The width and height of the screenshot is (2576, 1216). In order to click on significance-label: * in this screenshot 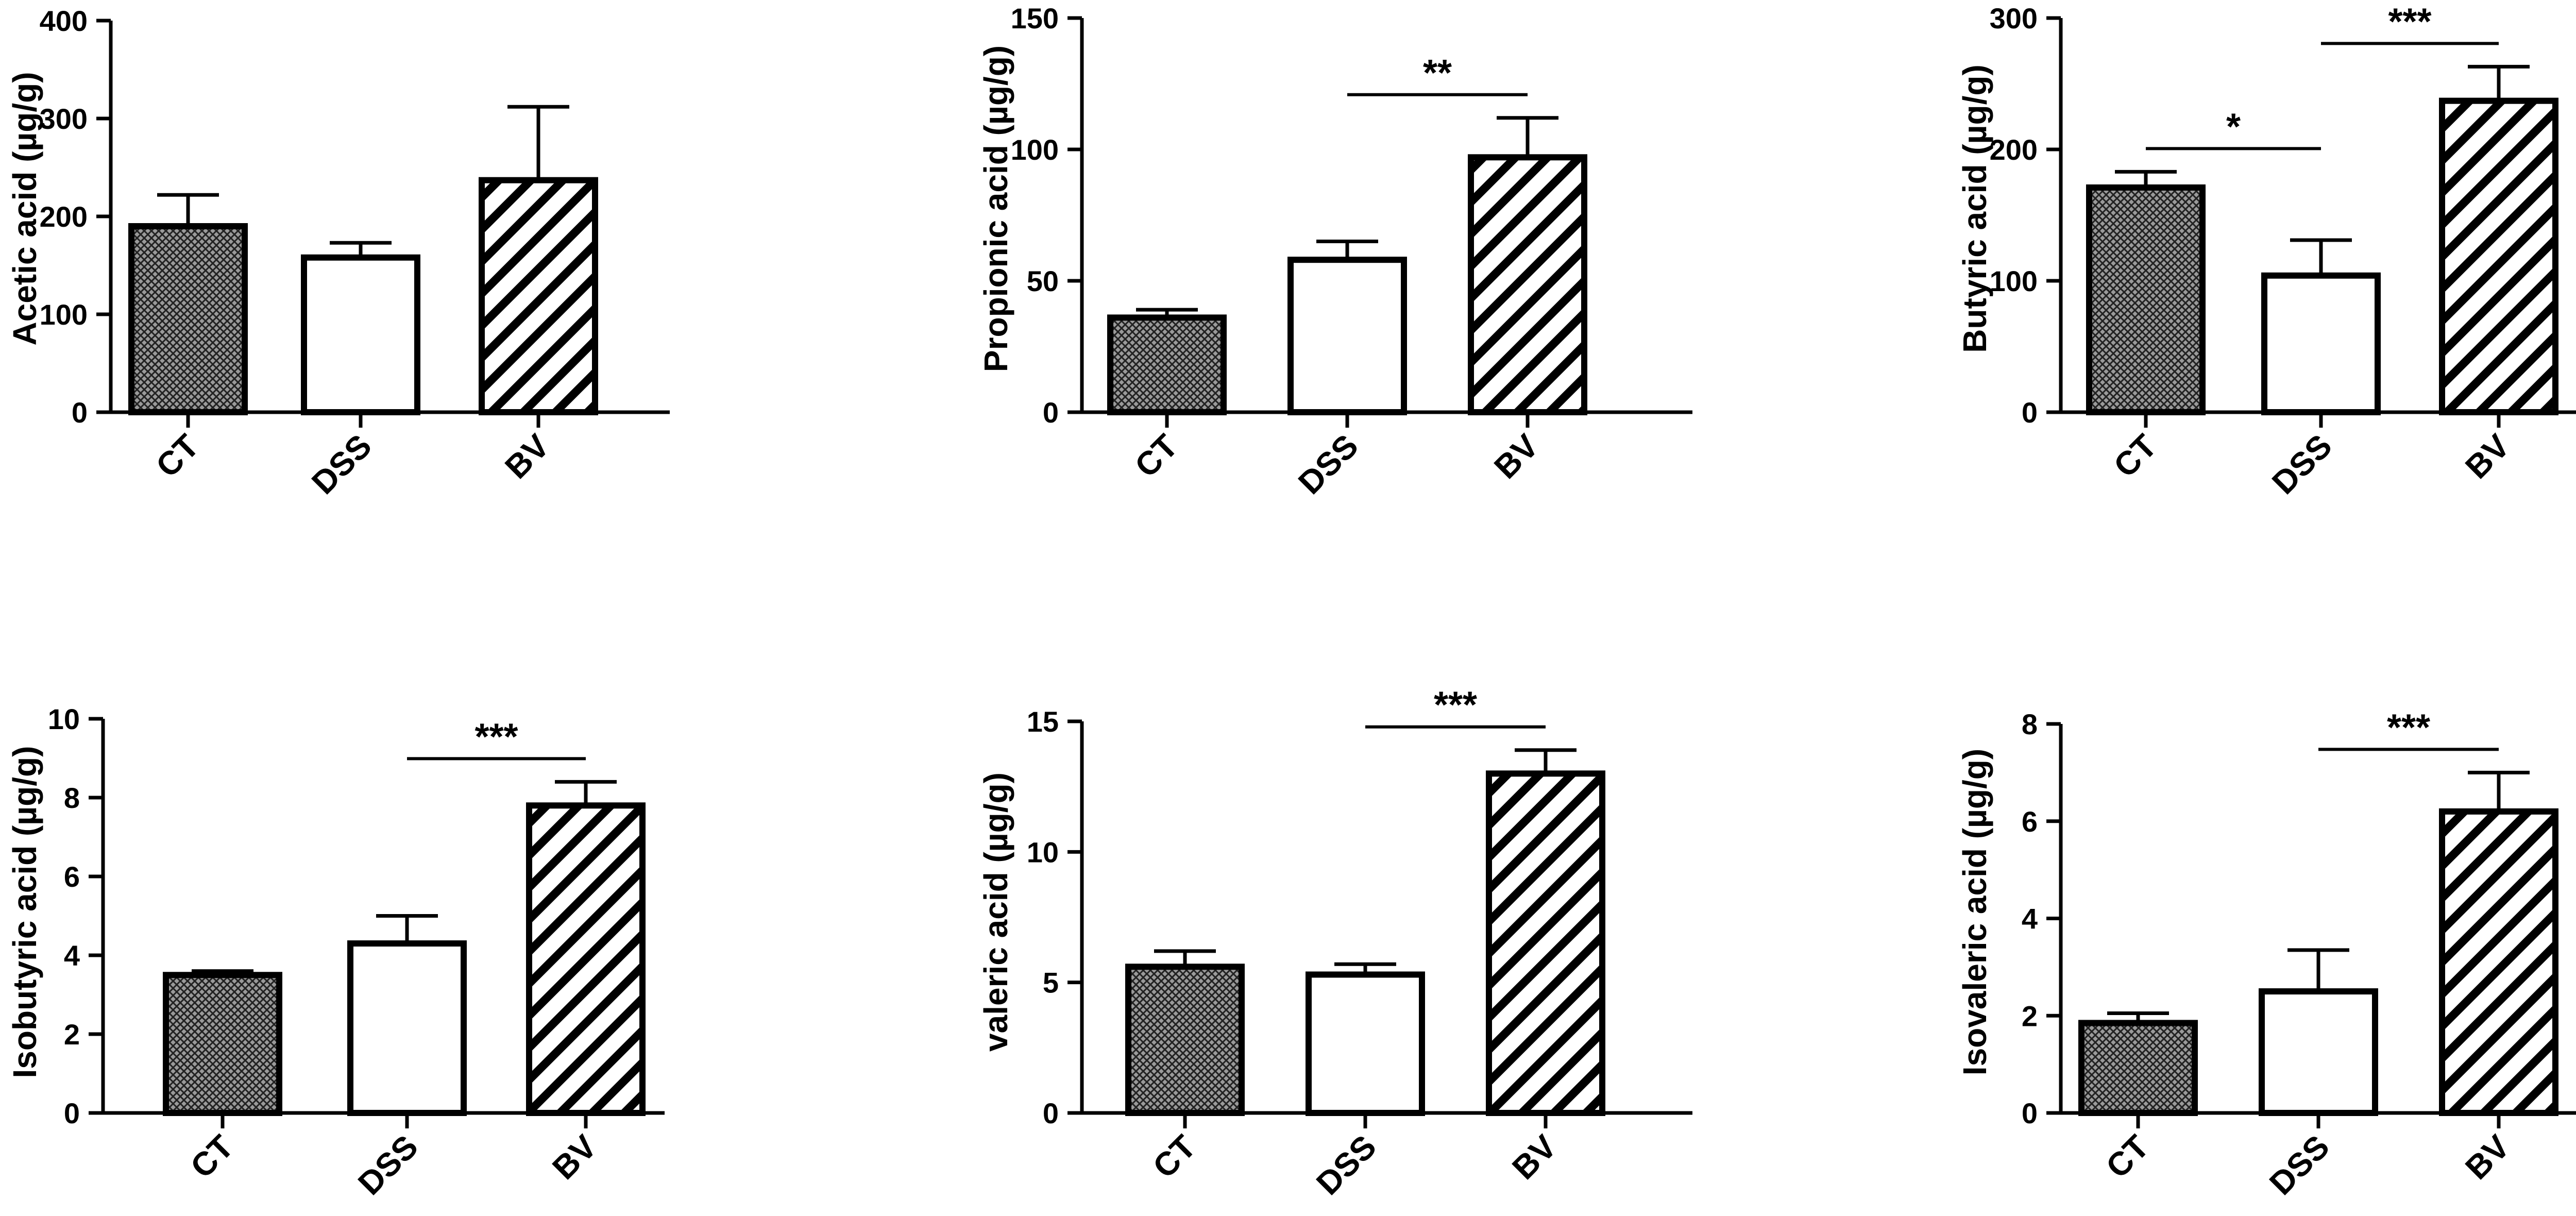, I will do `click(2233, 126)`.